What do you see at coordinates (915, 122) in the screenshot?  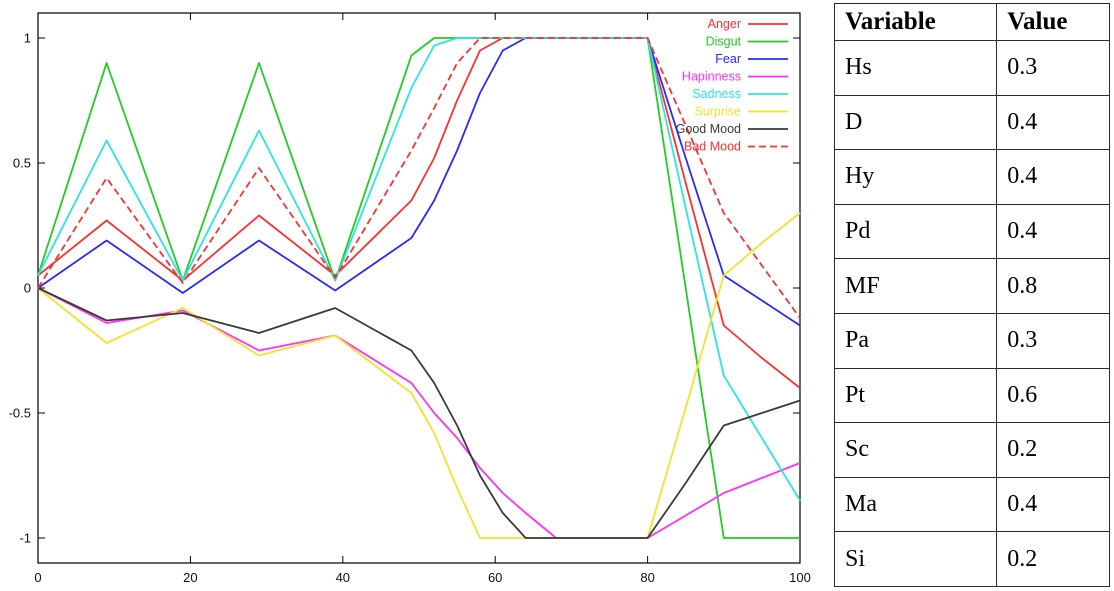 I see `variable-cell: D` at bounding box center [915, 122].